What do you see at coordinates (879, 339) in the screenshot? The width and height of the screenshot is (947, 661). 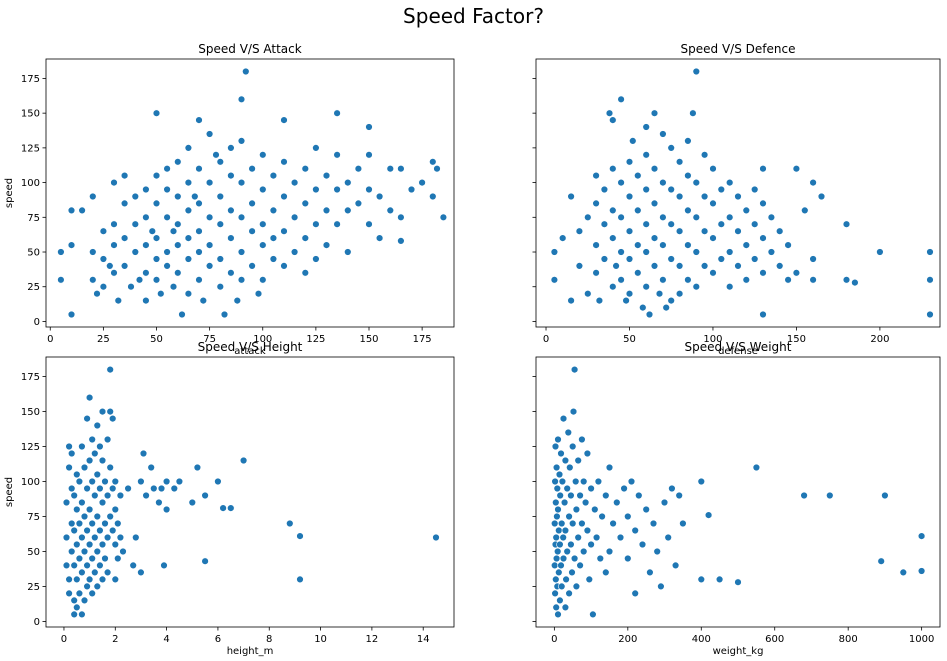 I see `x-tick-label: 200` at bounding box center [879, 339].